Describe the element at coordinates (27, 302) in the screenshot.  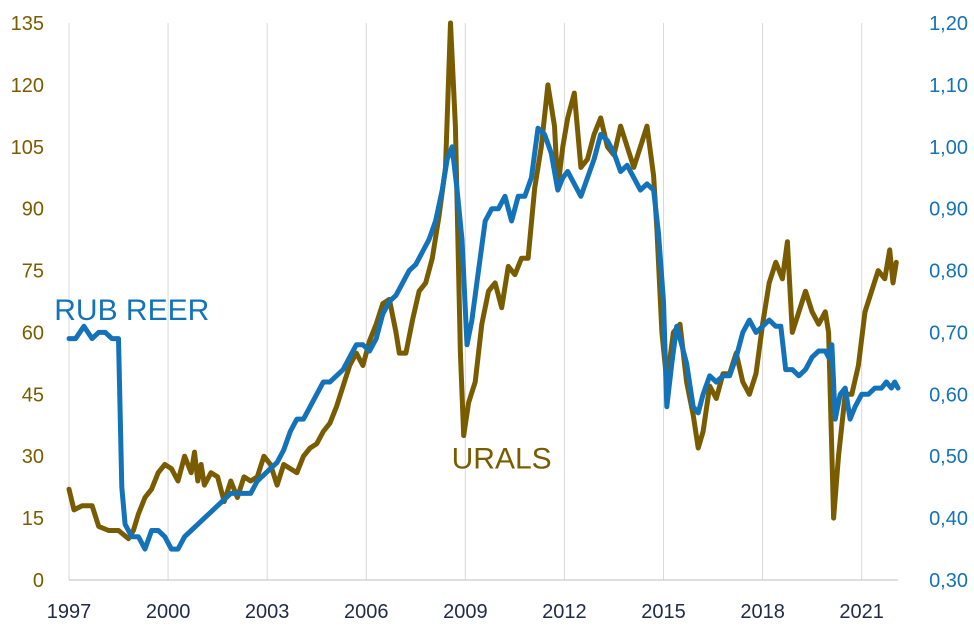
I see `left-axis-ticks: 0 15 30 45 60 75 90 105 120 135` at that location.